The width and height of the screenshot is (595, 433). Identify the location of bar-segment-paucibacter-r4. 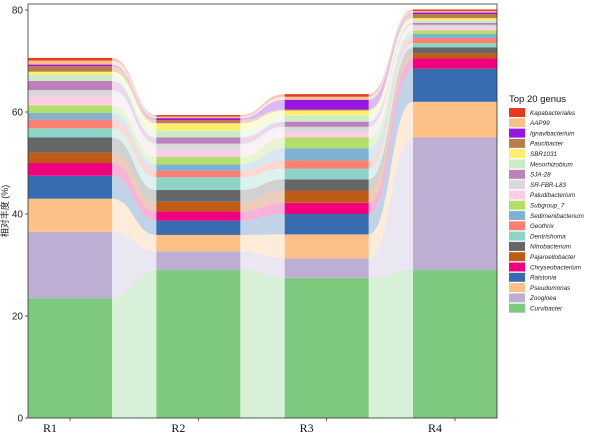
(455, 16).